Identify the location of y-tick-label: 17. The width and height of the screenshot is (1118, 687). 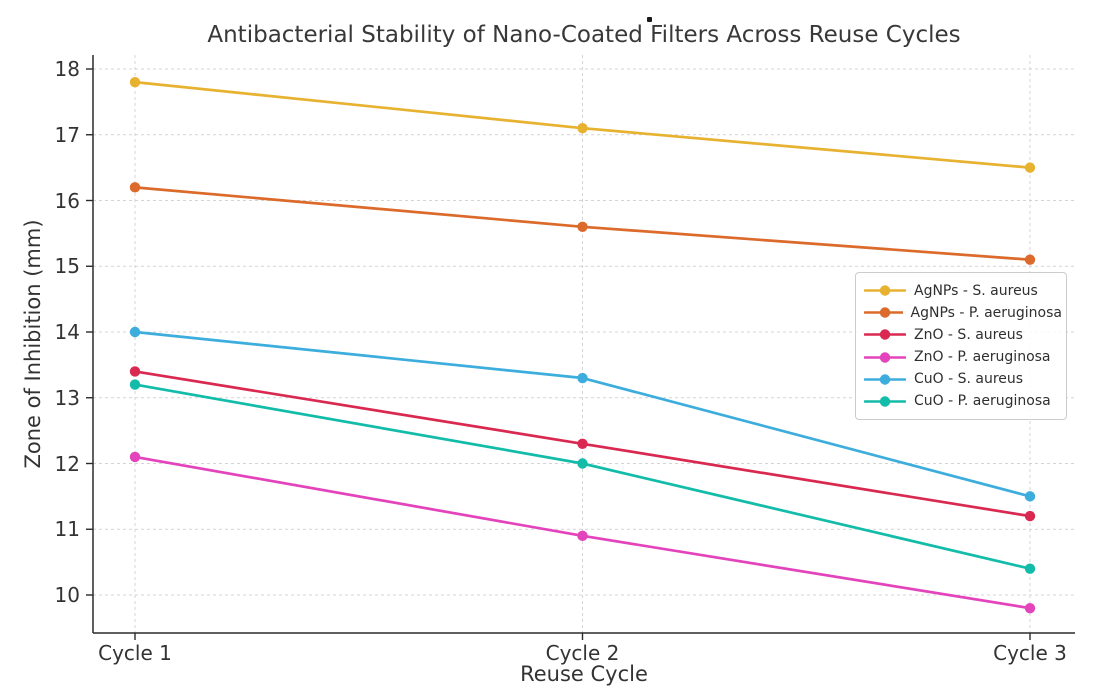
(67, 134).